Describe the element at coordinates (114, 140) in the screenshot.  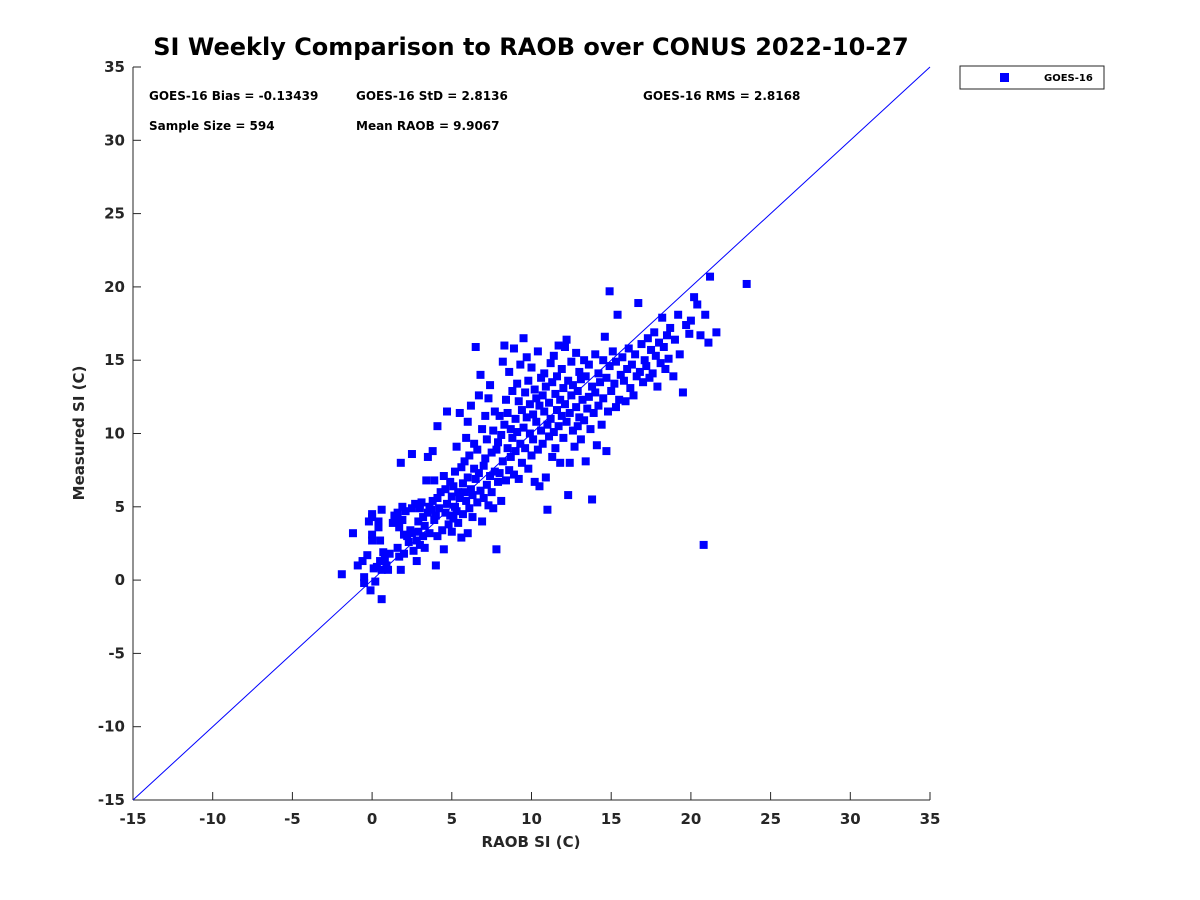
I see `y-tick-label: 30` at that location.